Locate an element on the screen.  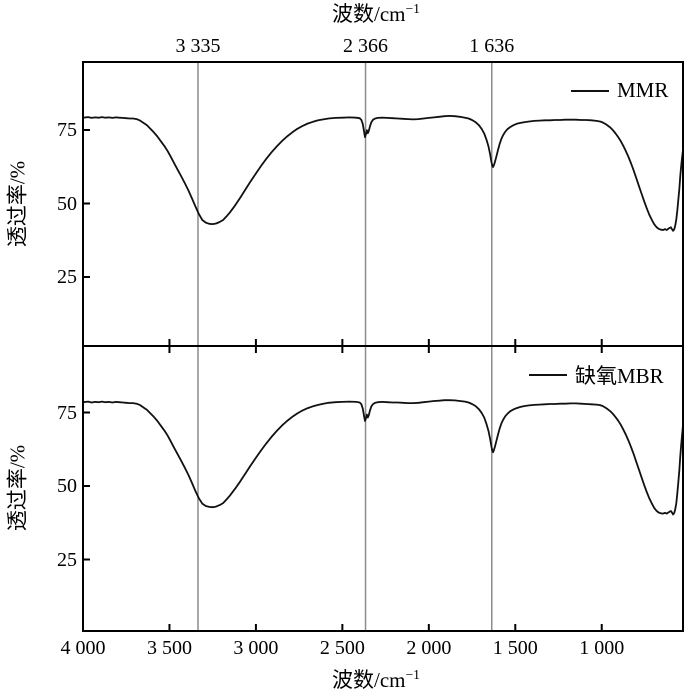
spectrum-curve-mbr is located at coordinates (383, 457).